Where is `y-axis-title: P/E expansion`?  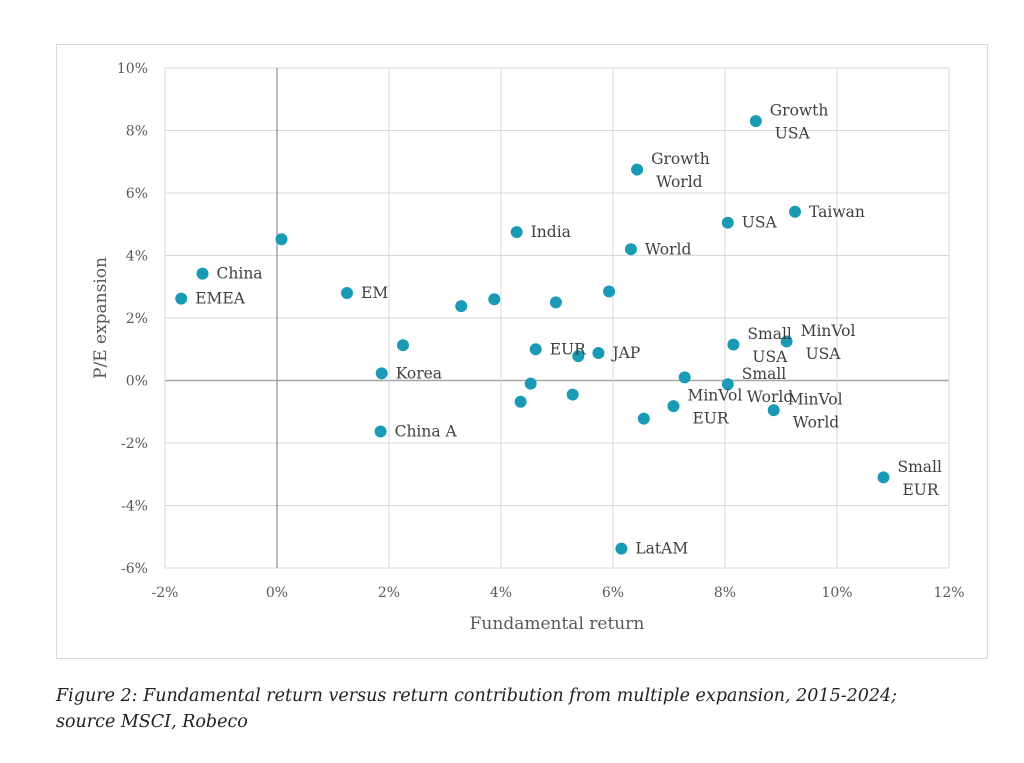 y-axis-title: P/E expansion is located at coordinates (101, 318).